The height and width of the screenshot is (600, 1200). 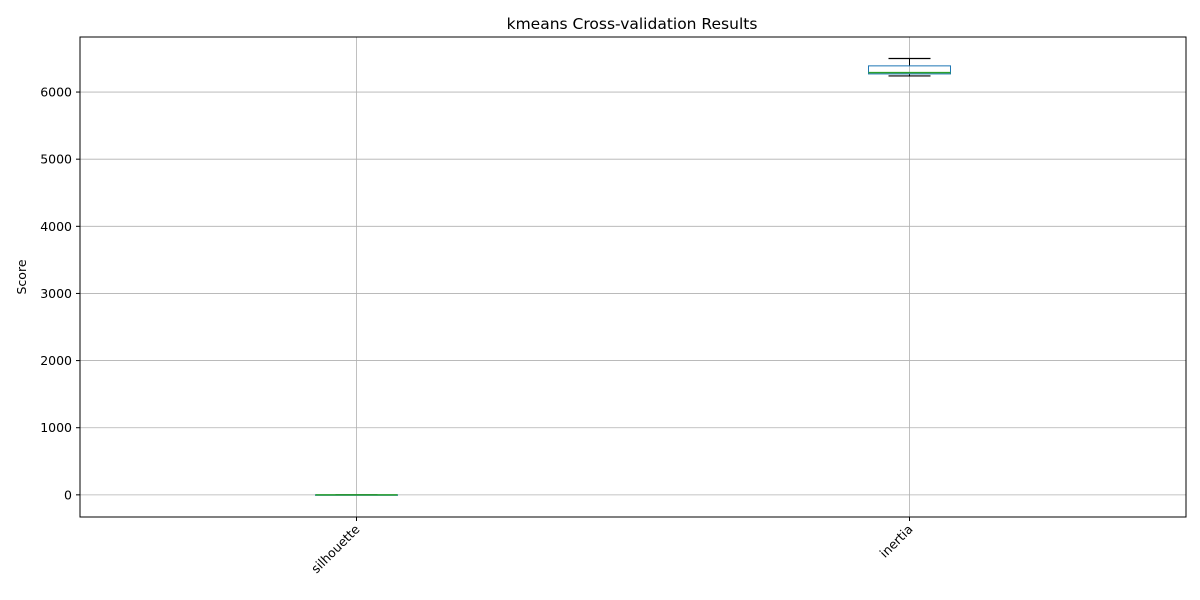 What do you see at coordinates (56, 226) in the screenshot?
I see `y-tick-label: 4000` at bounding box center [56, 226].